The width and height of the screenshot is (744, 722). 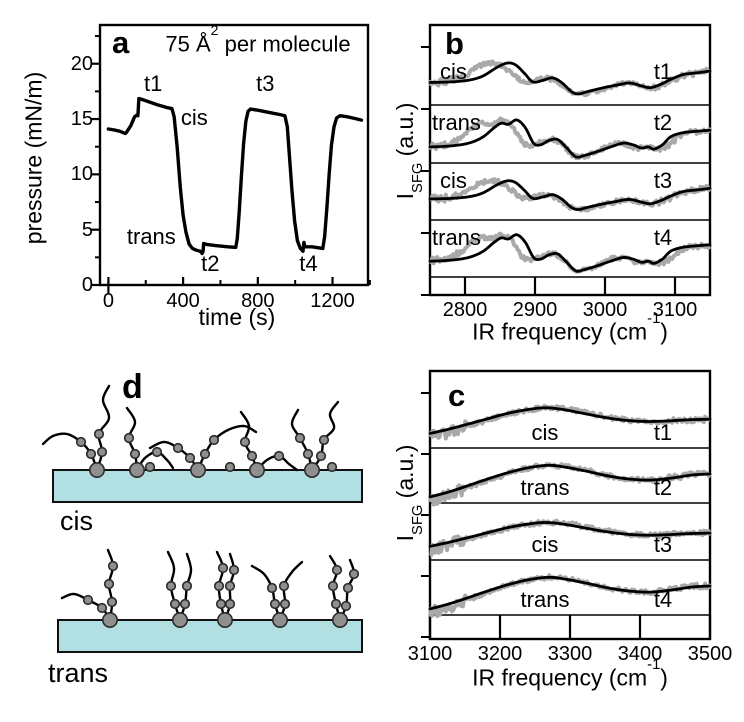 What do you see at coordinates (121, 42) in the screenshot?
I see `panel-a-letter: a` at bounding box center [121, 42].